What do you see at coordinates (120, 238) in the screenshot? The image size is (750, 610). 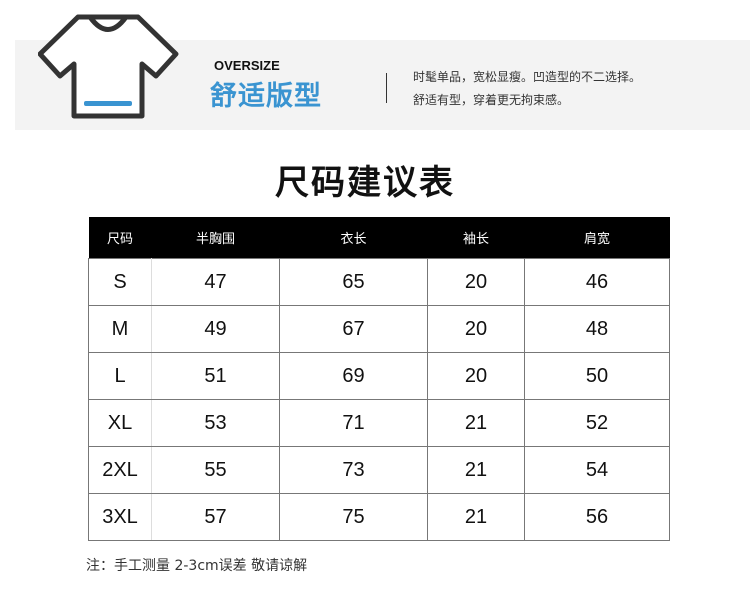 I see `column-header: 尺码` at bounding box center [120, 238].